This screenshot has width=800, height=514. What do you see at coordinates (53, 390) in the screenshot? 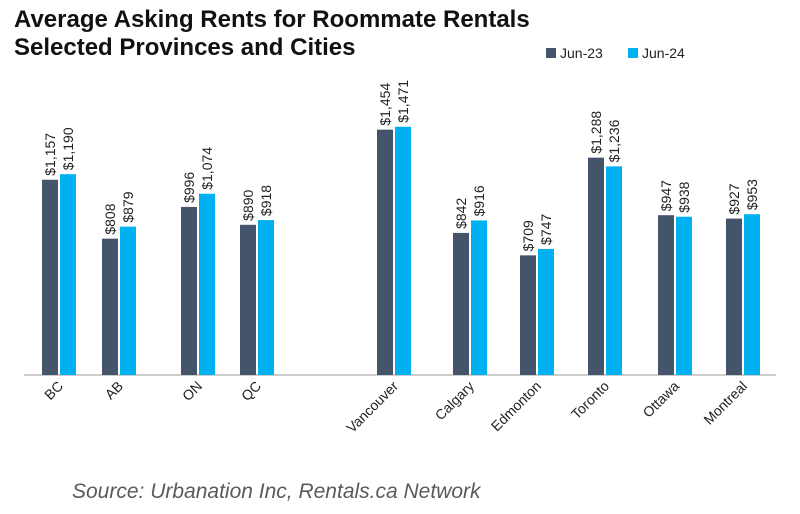
I see `x-tick-label-bc: BC` at bounding box center [53, 390].